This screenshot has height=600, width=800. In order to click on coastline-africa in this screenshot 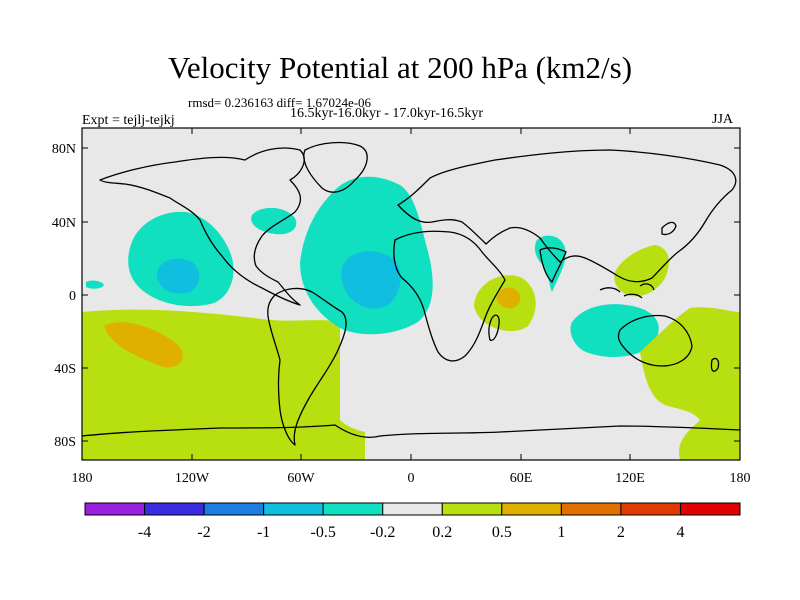, I will do `click(449, 296)`.